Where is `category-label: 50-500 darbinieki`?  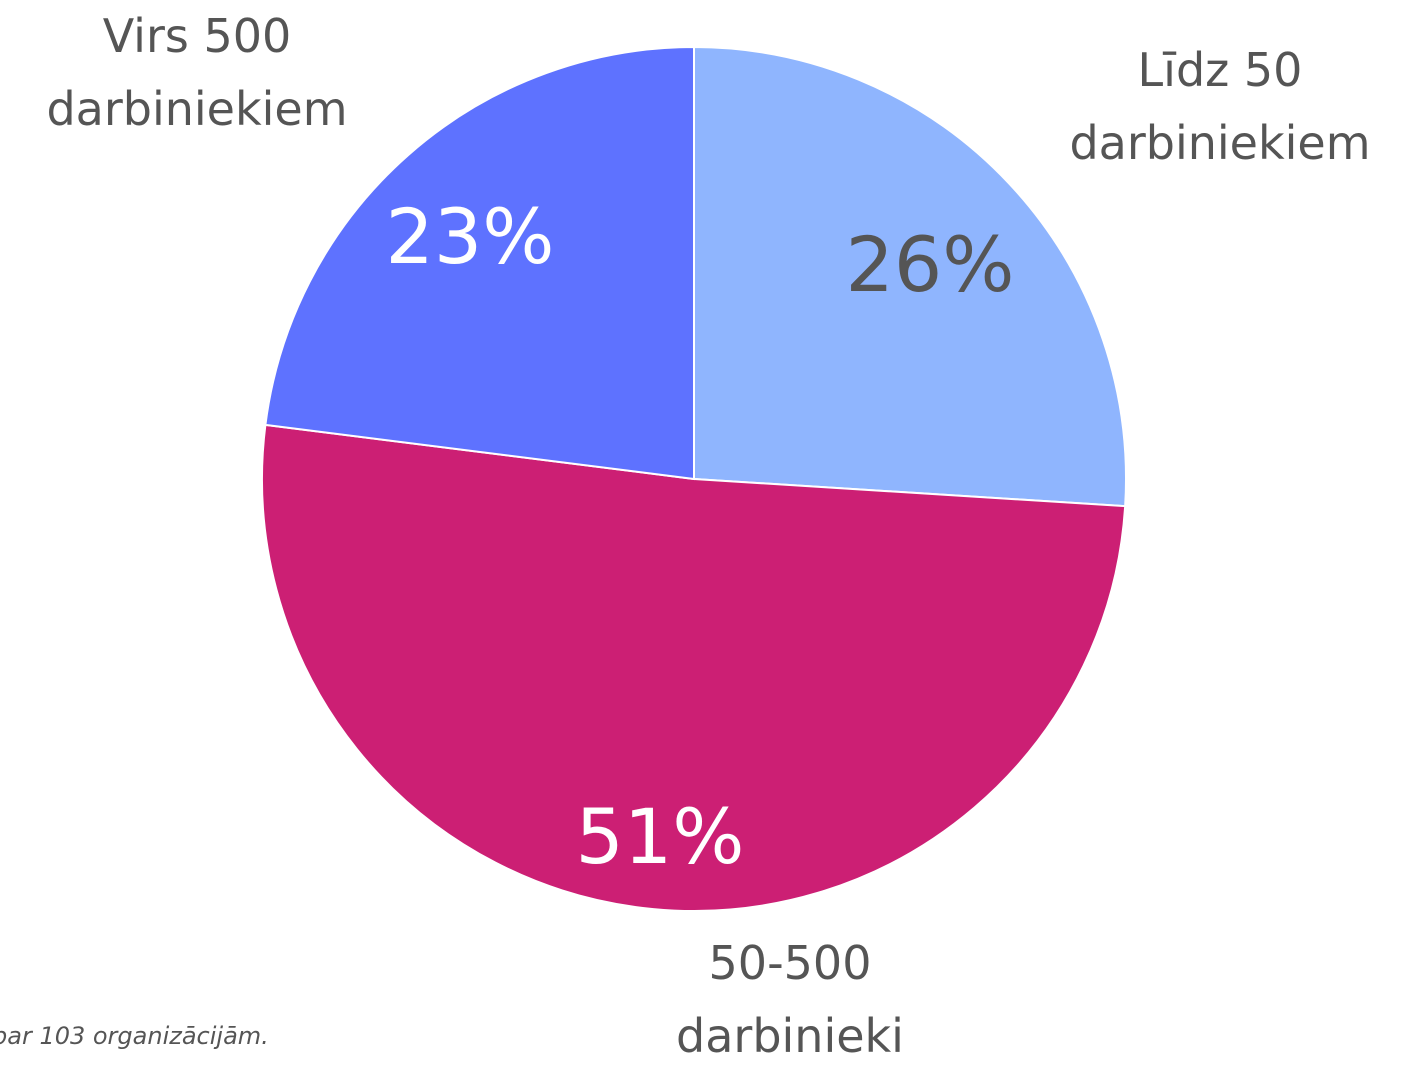 category-label: 50-500 darbinieki is located at coordinates (790, 999).